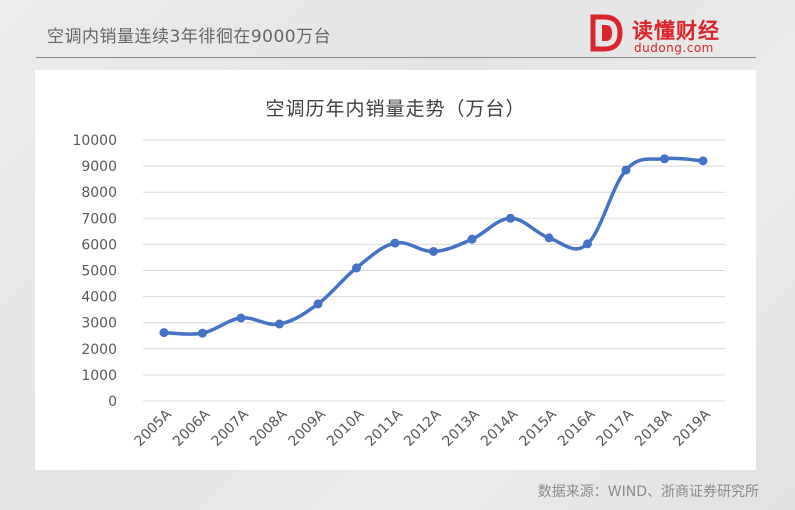  What do you see at coordinates (396, 57) in the screenshot?
I see `header-divider` at bounding box center [396, 57].